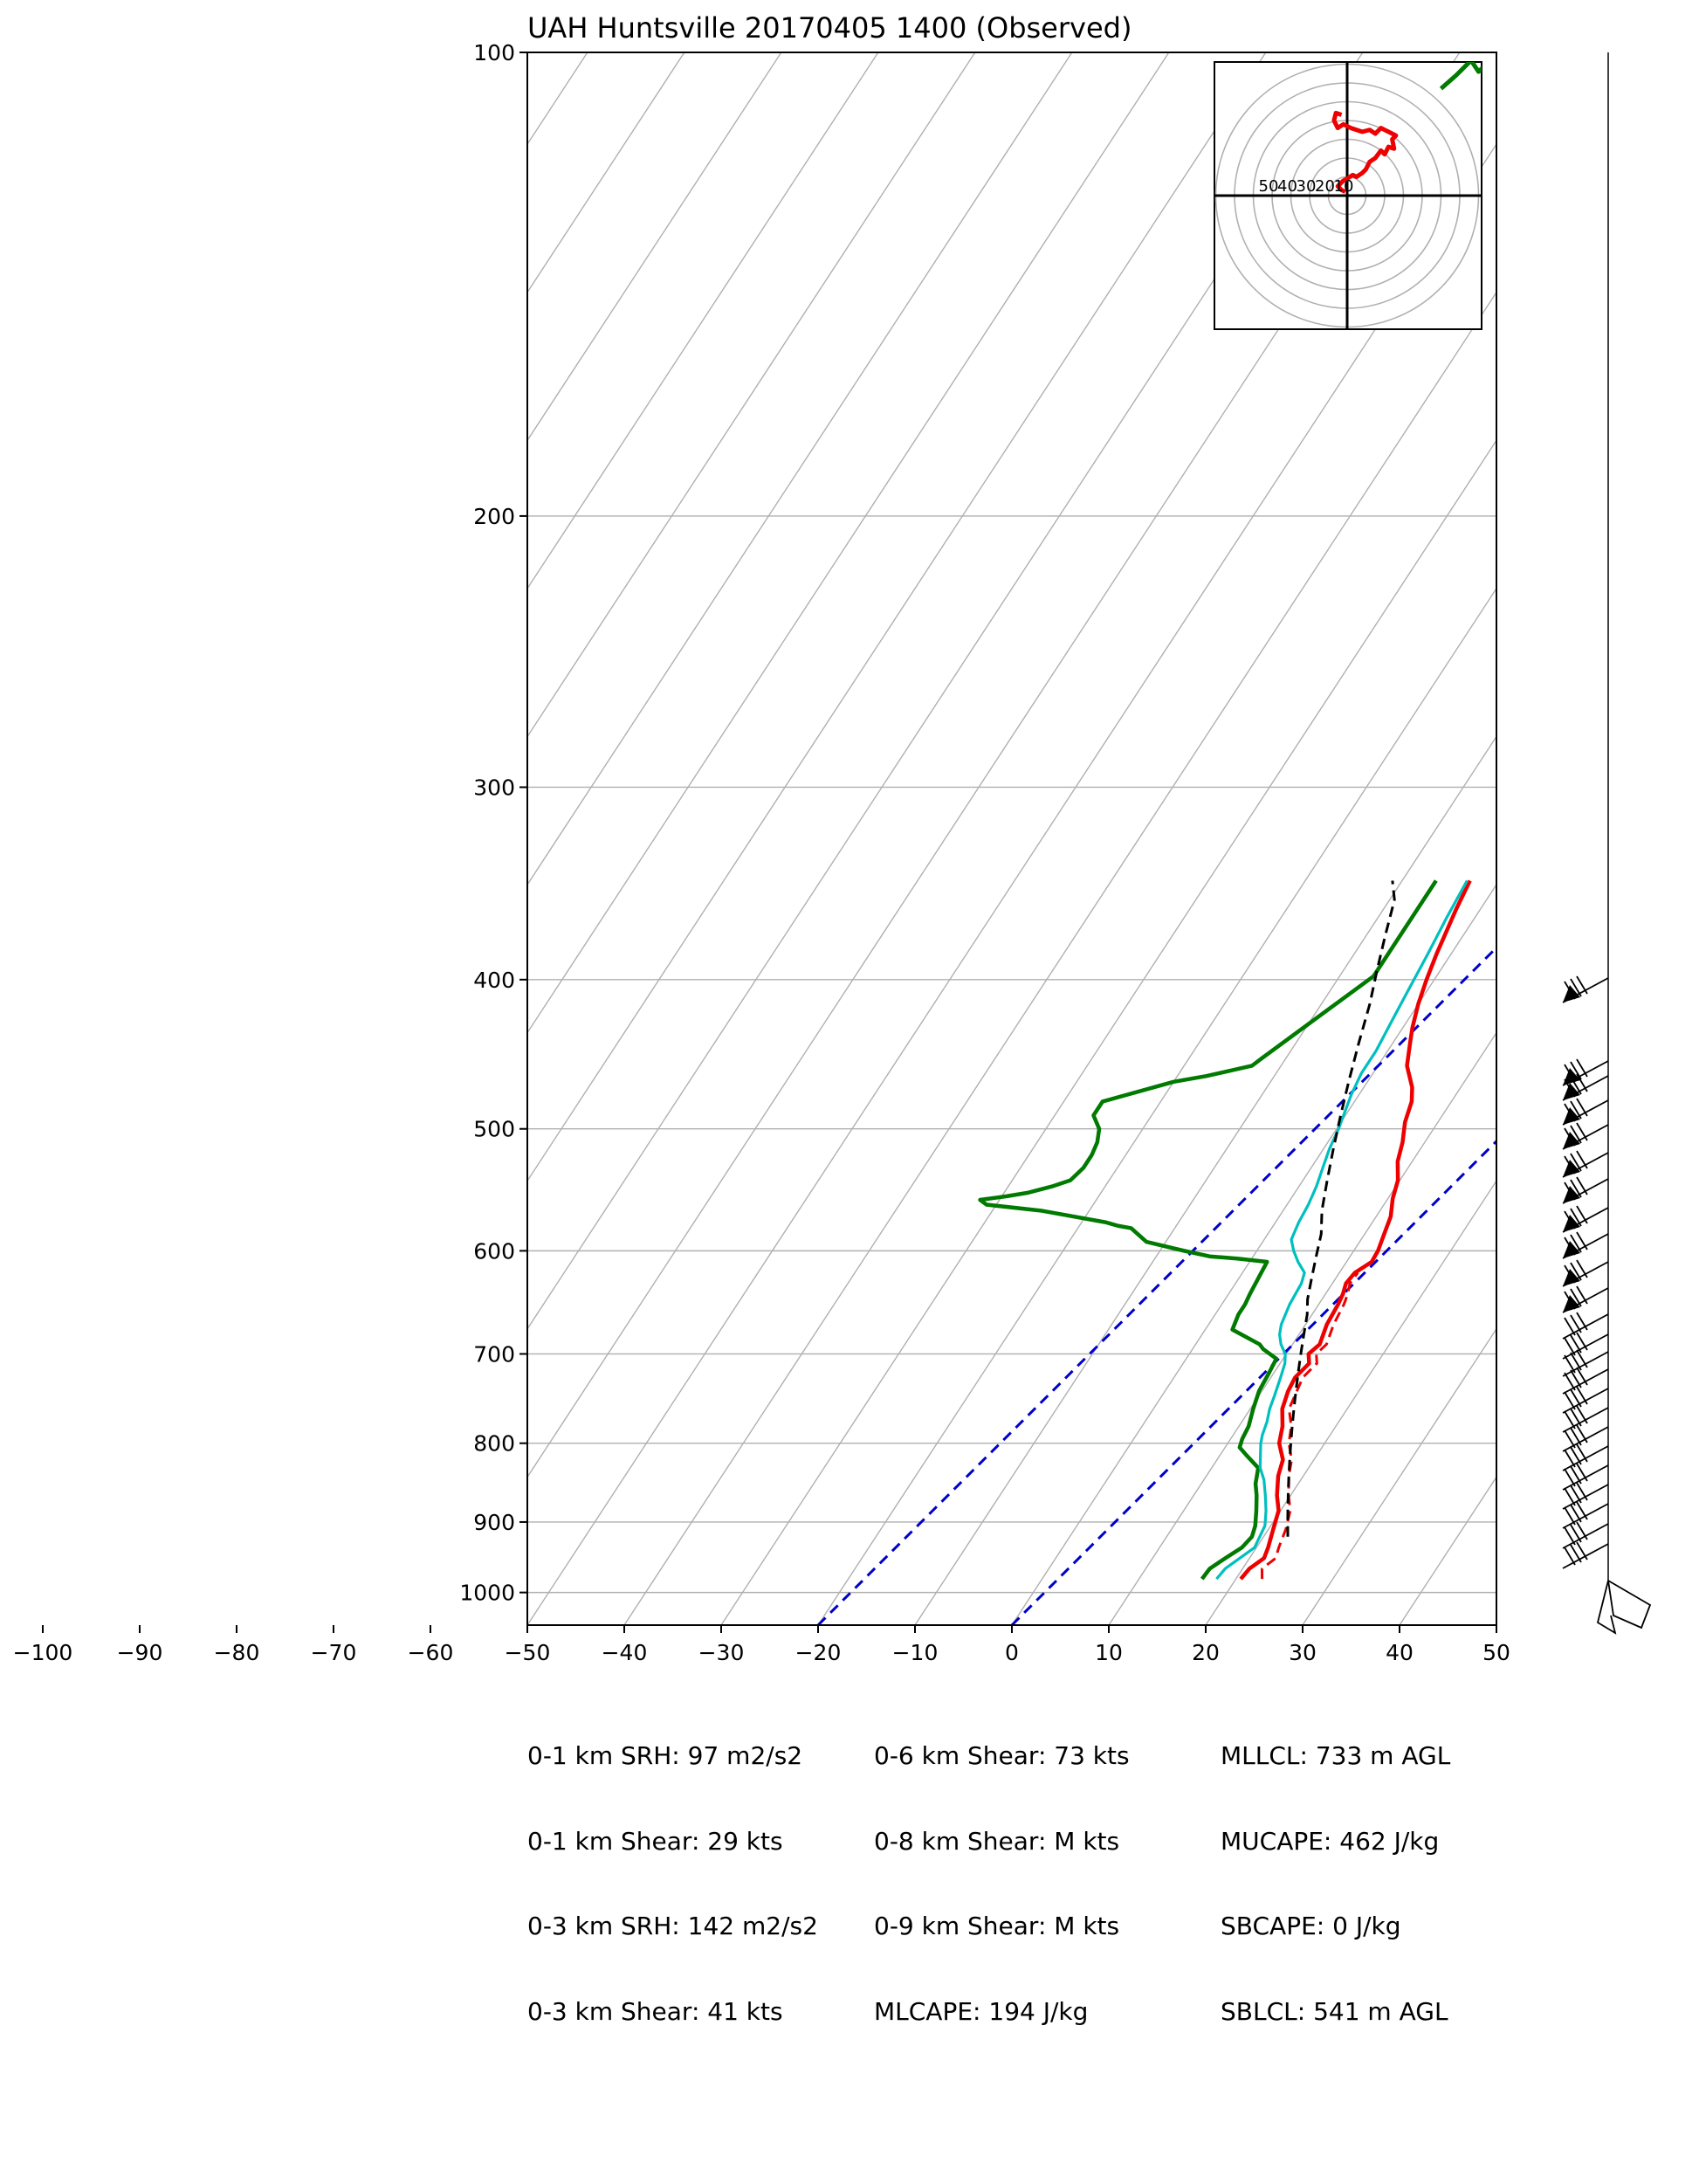 This screenshot has width=1699, height=2184. What do you see at coordinates (665, 1755) in the screenshot?
I see `stat-srh-0-1: 0-1 km SRH: 97 m2/s2` at bounding box center [665, 1755].